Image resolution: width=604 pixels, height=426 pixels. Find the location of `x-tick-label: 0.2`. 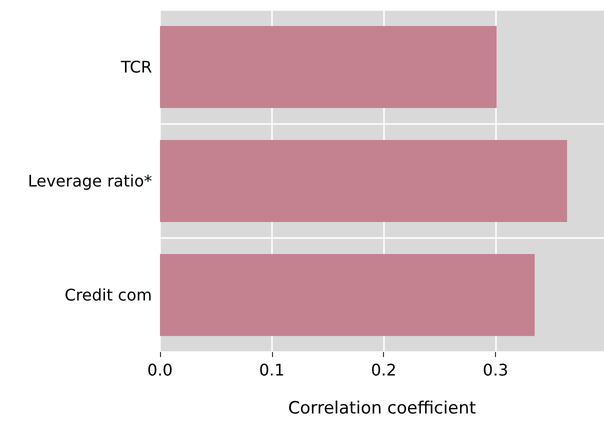

x-tick-label: 0.2 is located at coordinates (383, 370).